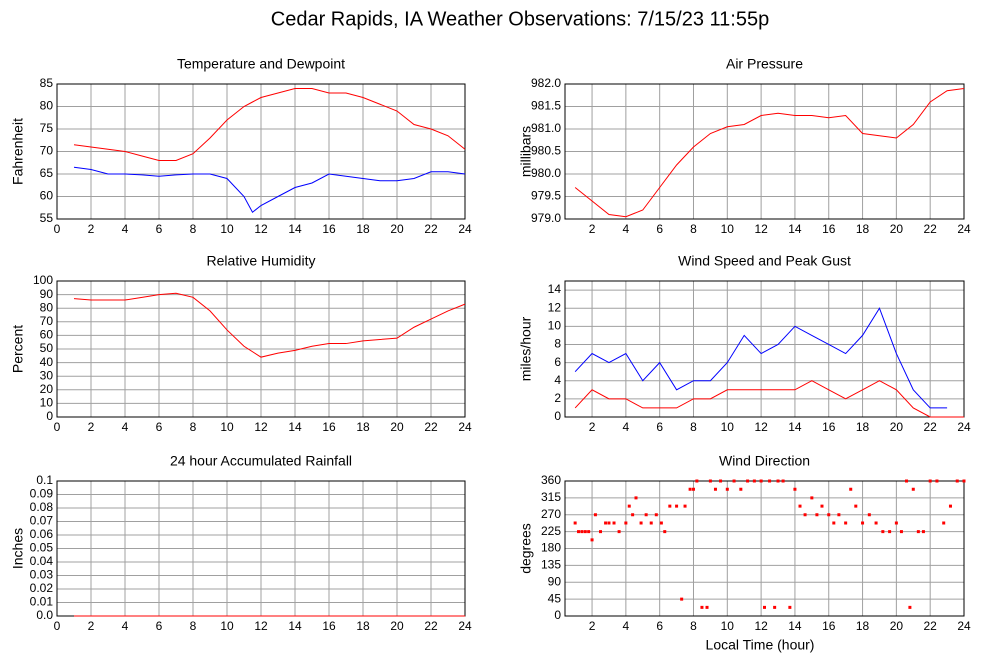 The image size is (1000, 660). I want to click on y-tick-label: 85, so click(47, 83).